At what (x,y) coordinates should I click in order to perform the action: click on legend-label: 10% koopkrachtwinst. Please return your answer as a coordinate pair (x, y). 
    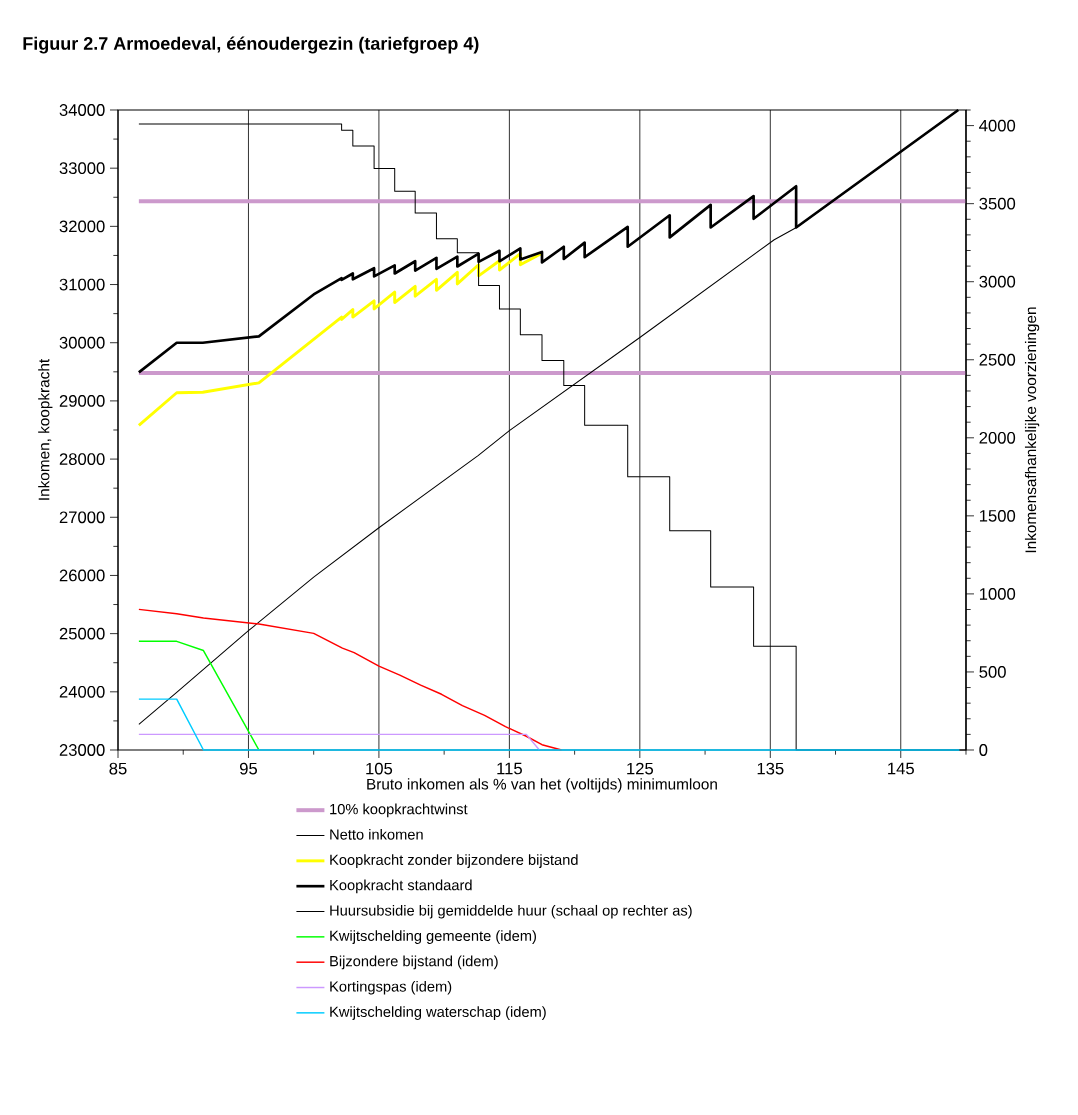
    Looking at the image, I should click on (399, 810).